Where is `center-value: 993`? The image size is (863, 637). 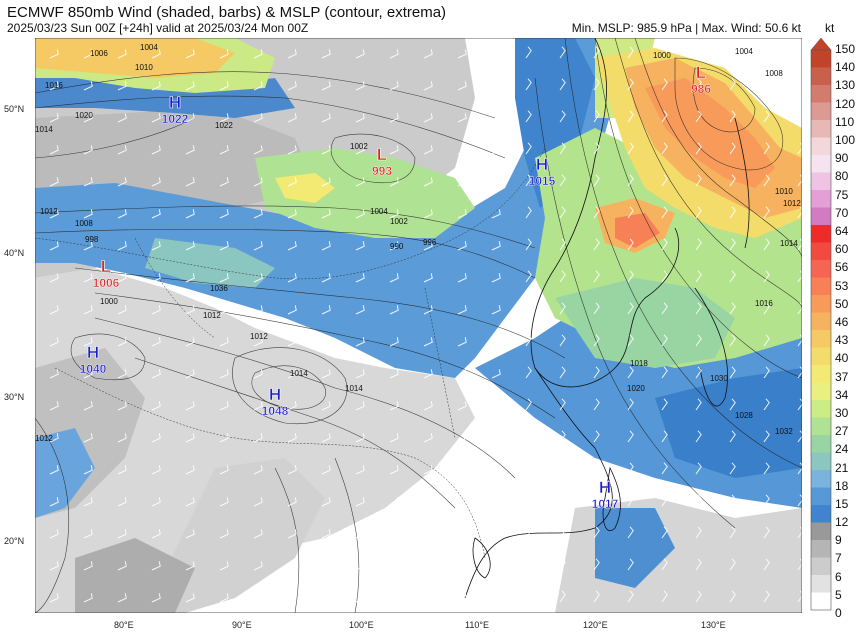 center-value: 993 is located at coordinates (382, 171).